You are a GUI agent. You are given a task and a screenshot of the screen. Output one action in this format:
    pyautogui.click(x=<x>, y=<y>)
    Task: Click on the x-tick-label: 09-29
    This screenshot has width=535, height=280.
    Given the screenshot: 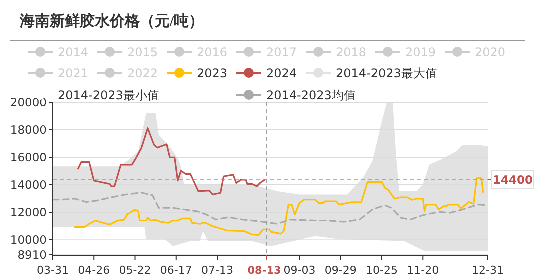 What is the action you would take?
    pyautogui.click(x=340, y=270)
    